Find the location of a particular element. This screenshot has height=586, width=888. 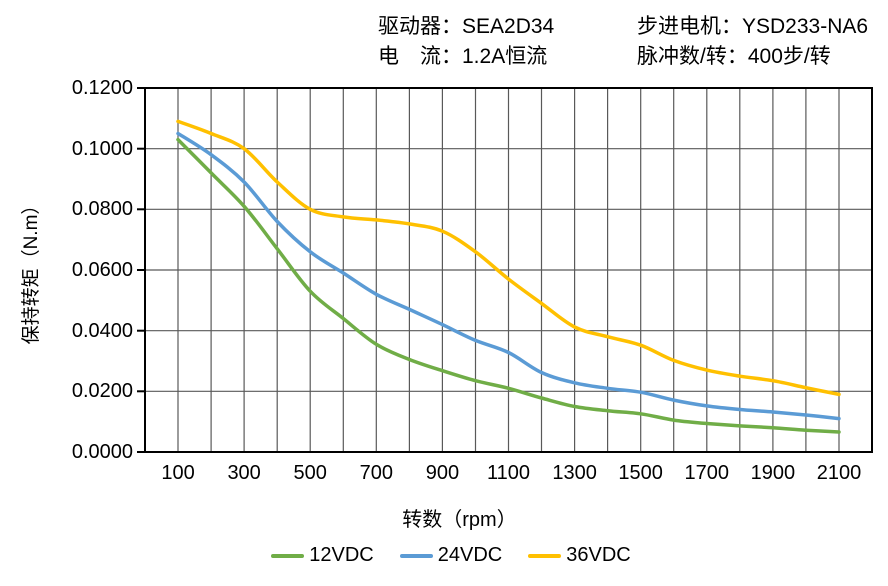

legend-item-24VDC: 24VDC is located at coordinates (451, 555).